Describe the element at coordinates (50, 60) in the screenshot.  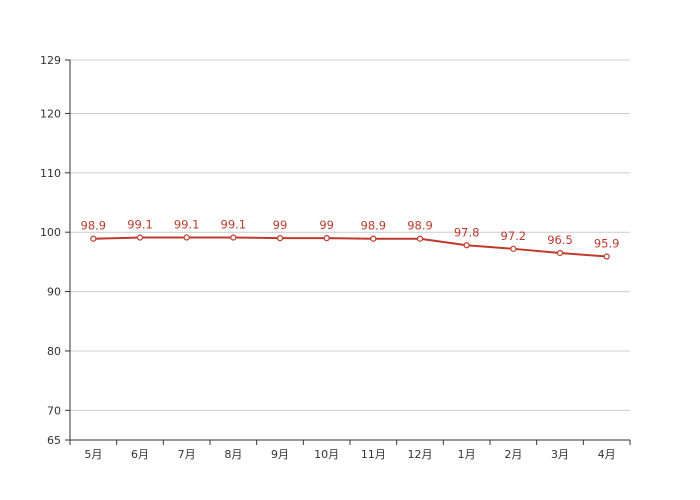
I see `y-tick-label: 129` at that location.